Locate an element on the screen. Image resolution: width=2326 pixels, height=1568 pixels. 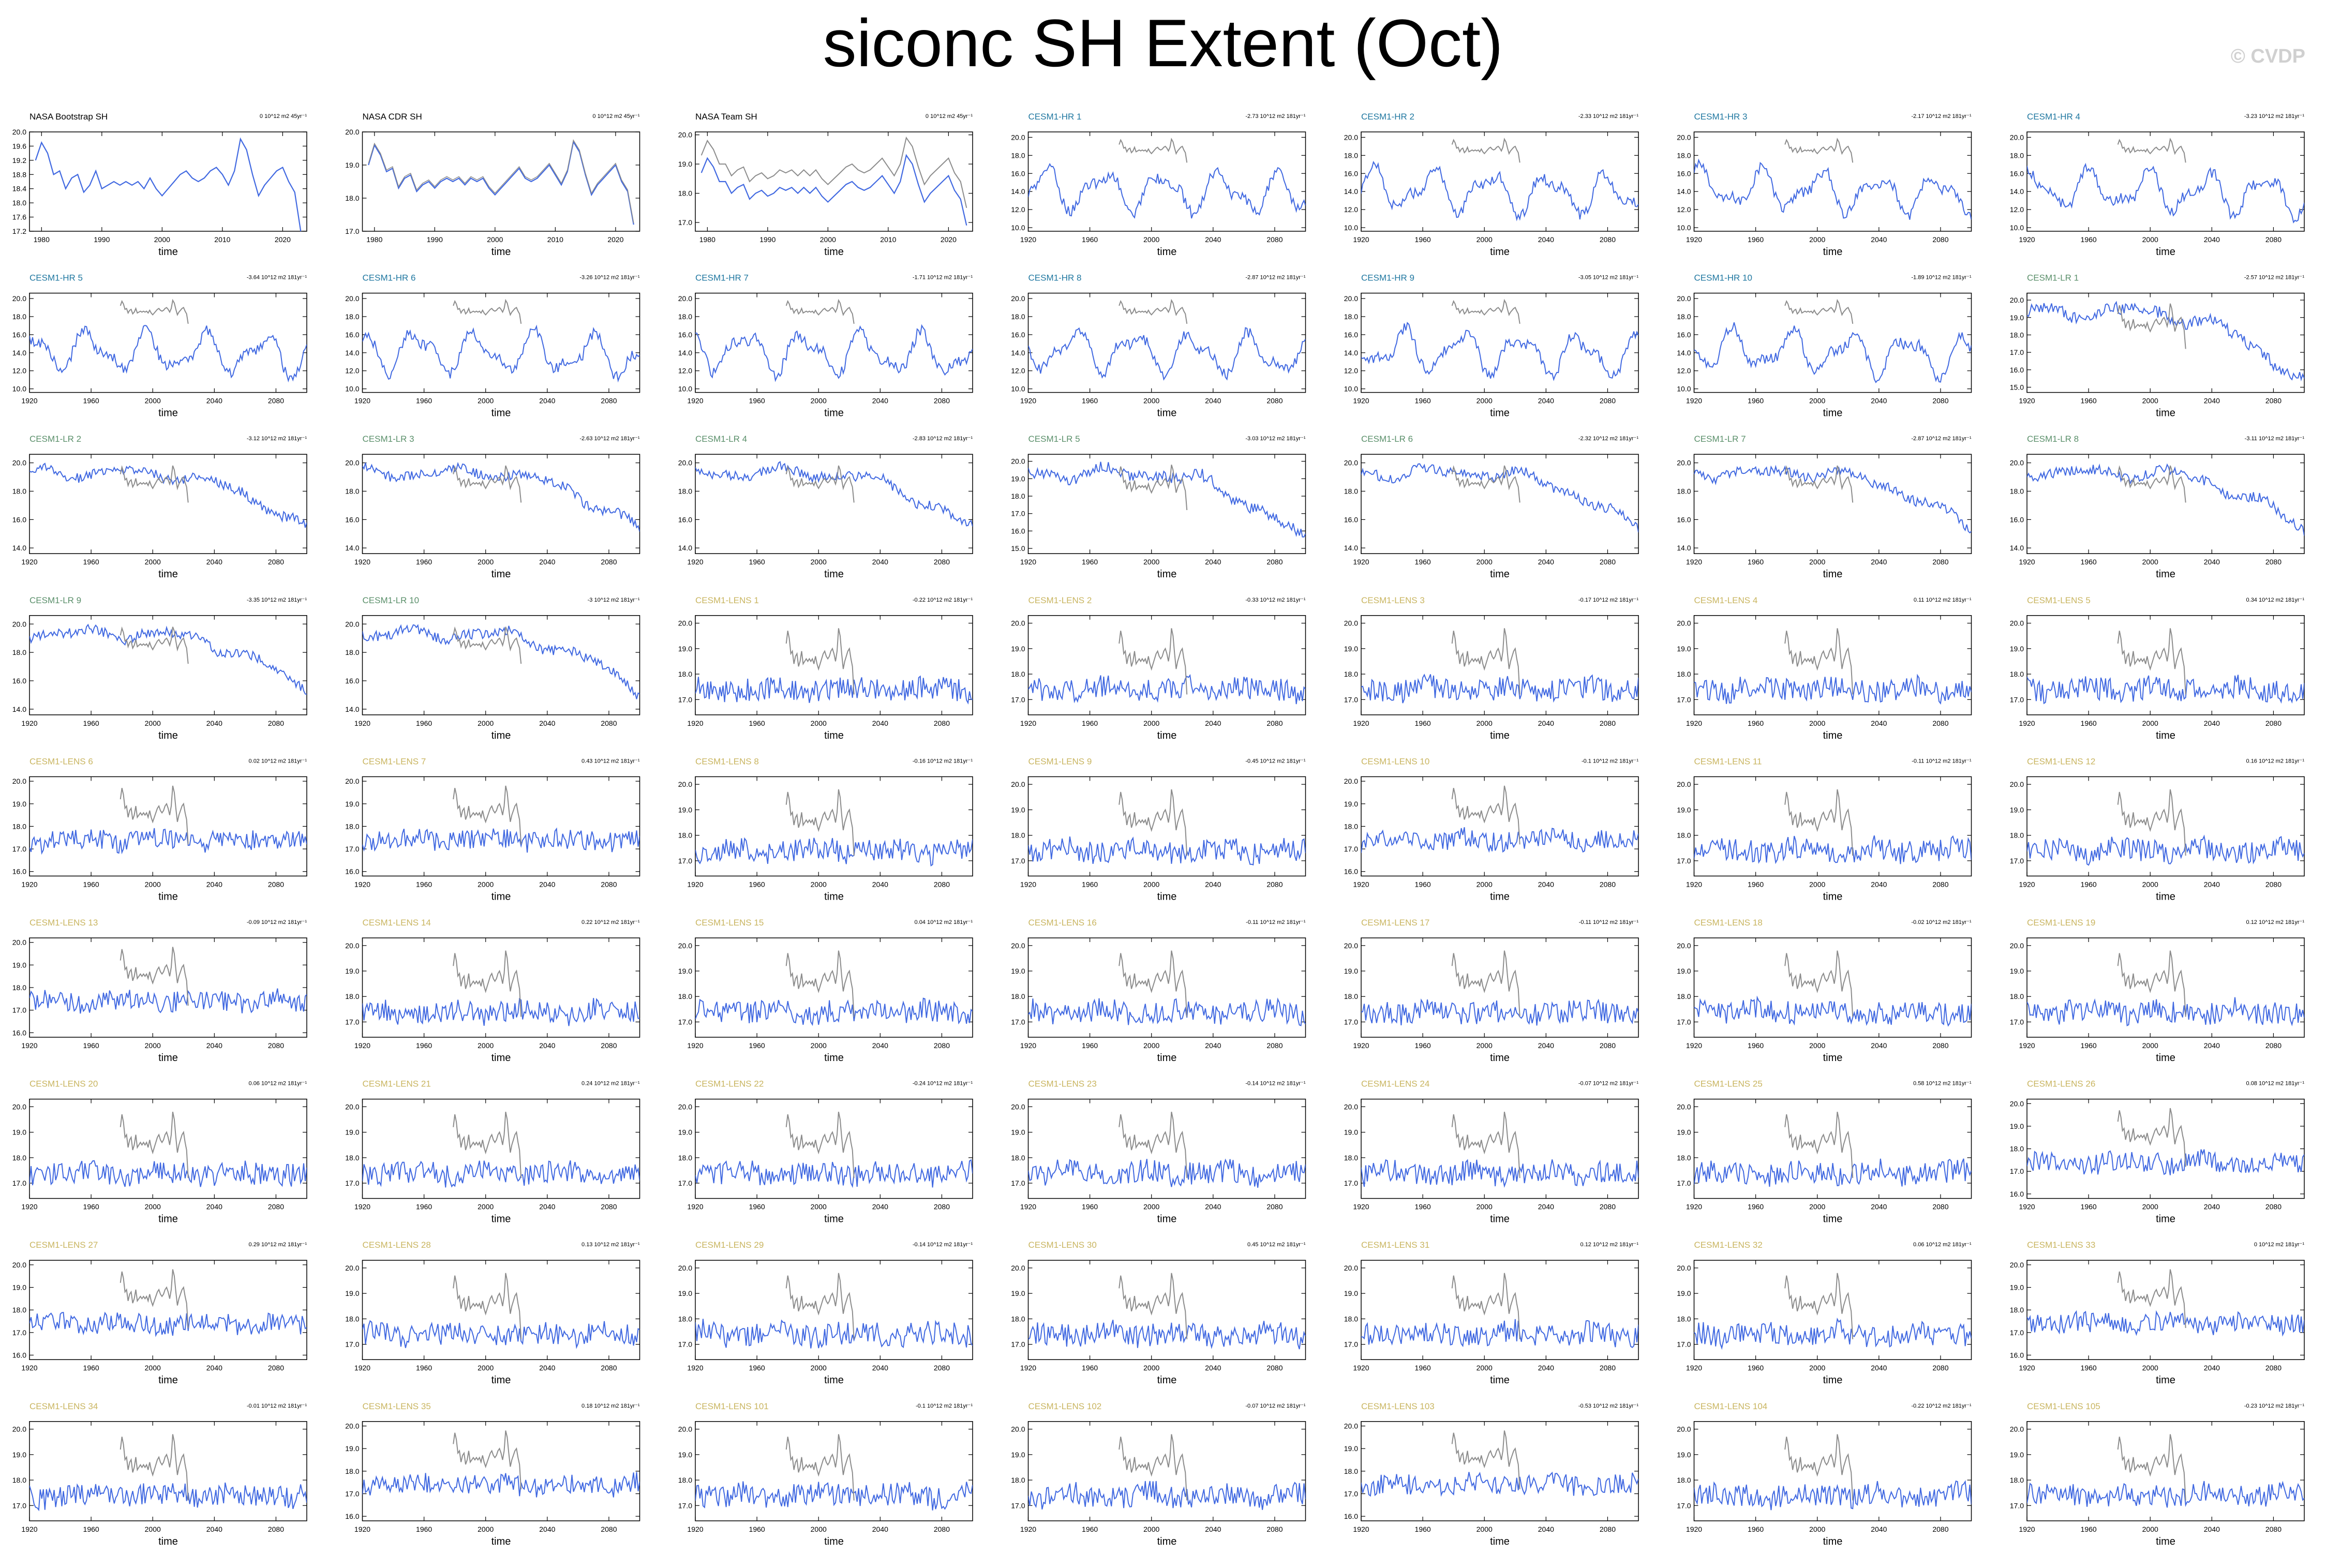
panel-trend: 0.08 10^12 m2 181yr⁻¹ is located at coordinates (2275, 1084).